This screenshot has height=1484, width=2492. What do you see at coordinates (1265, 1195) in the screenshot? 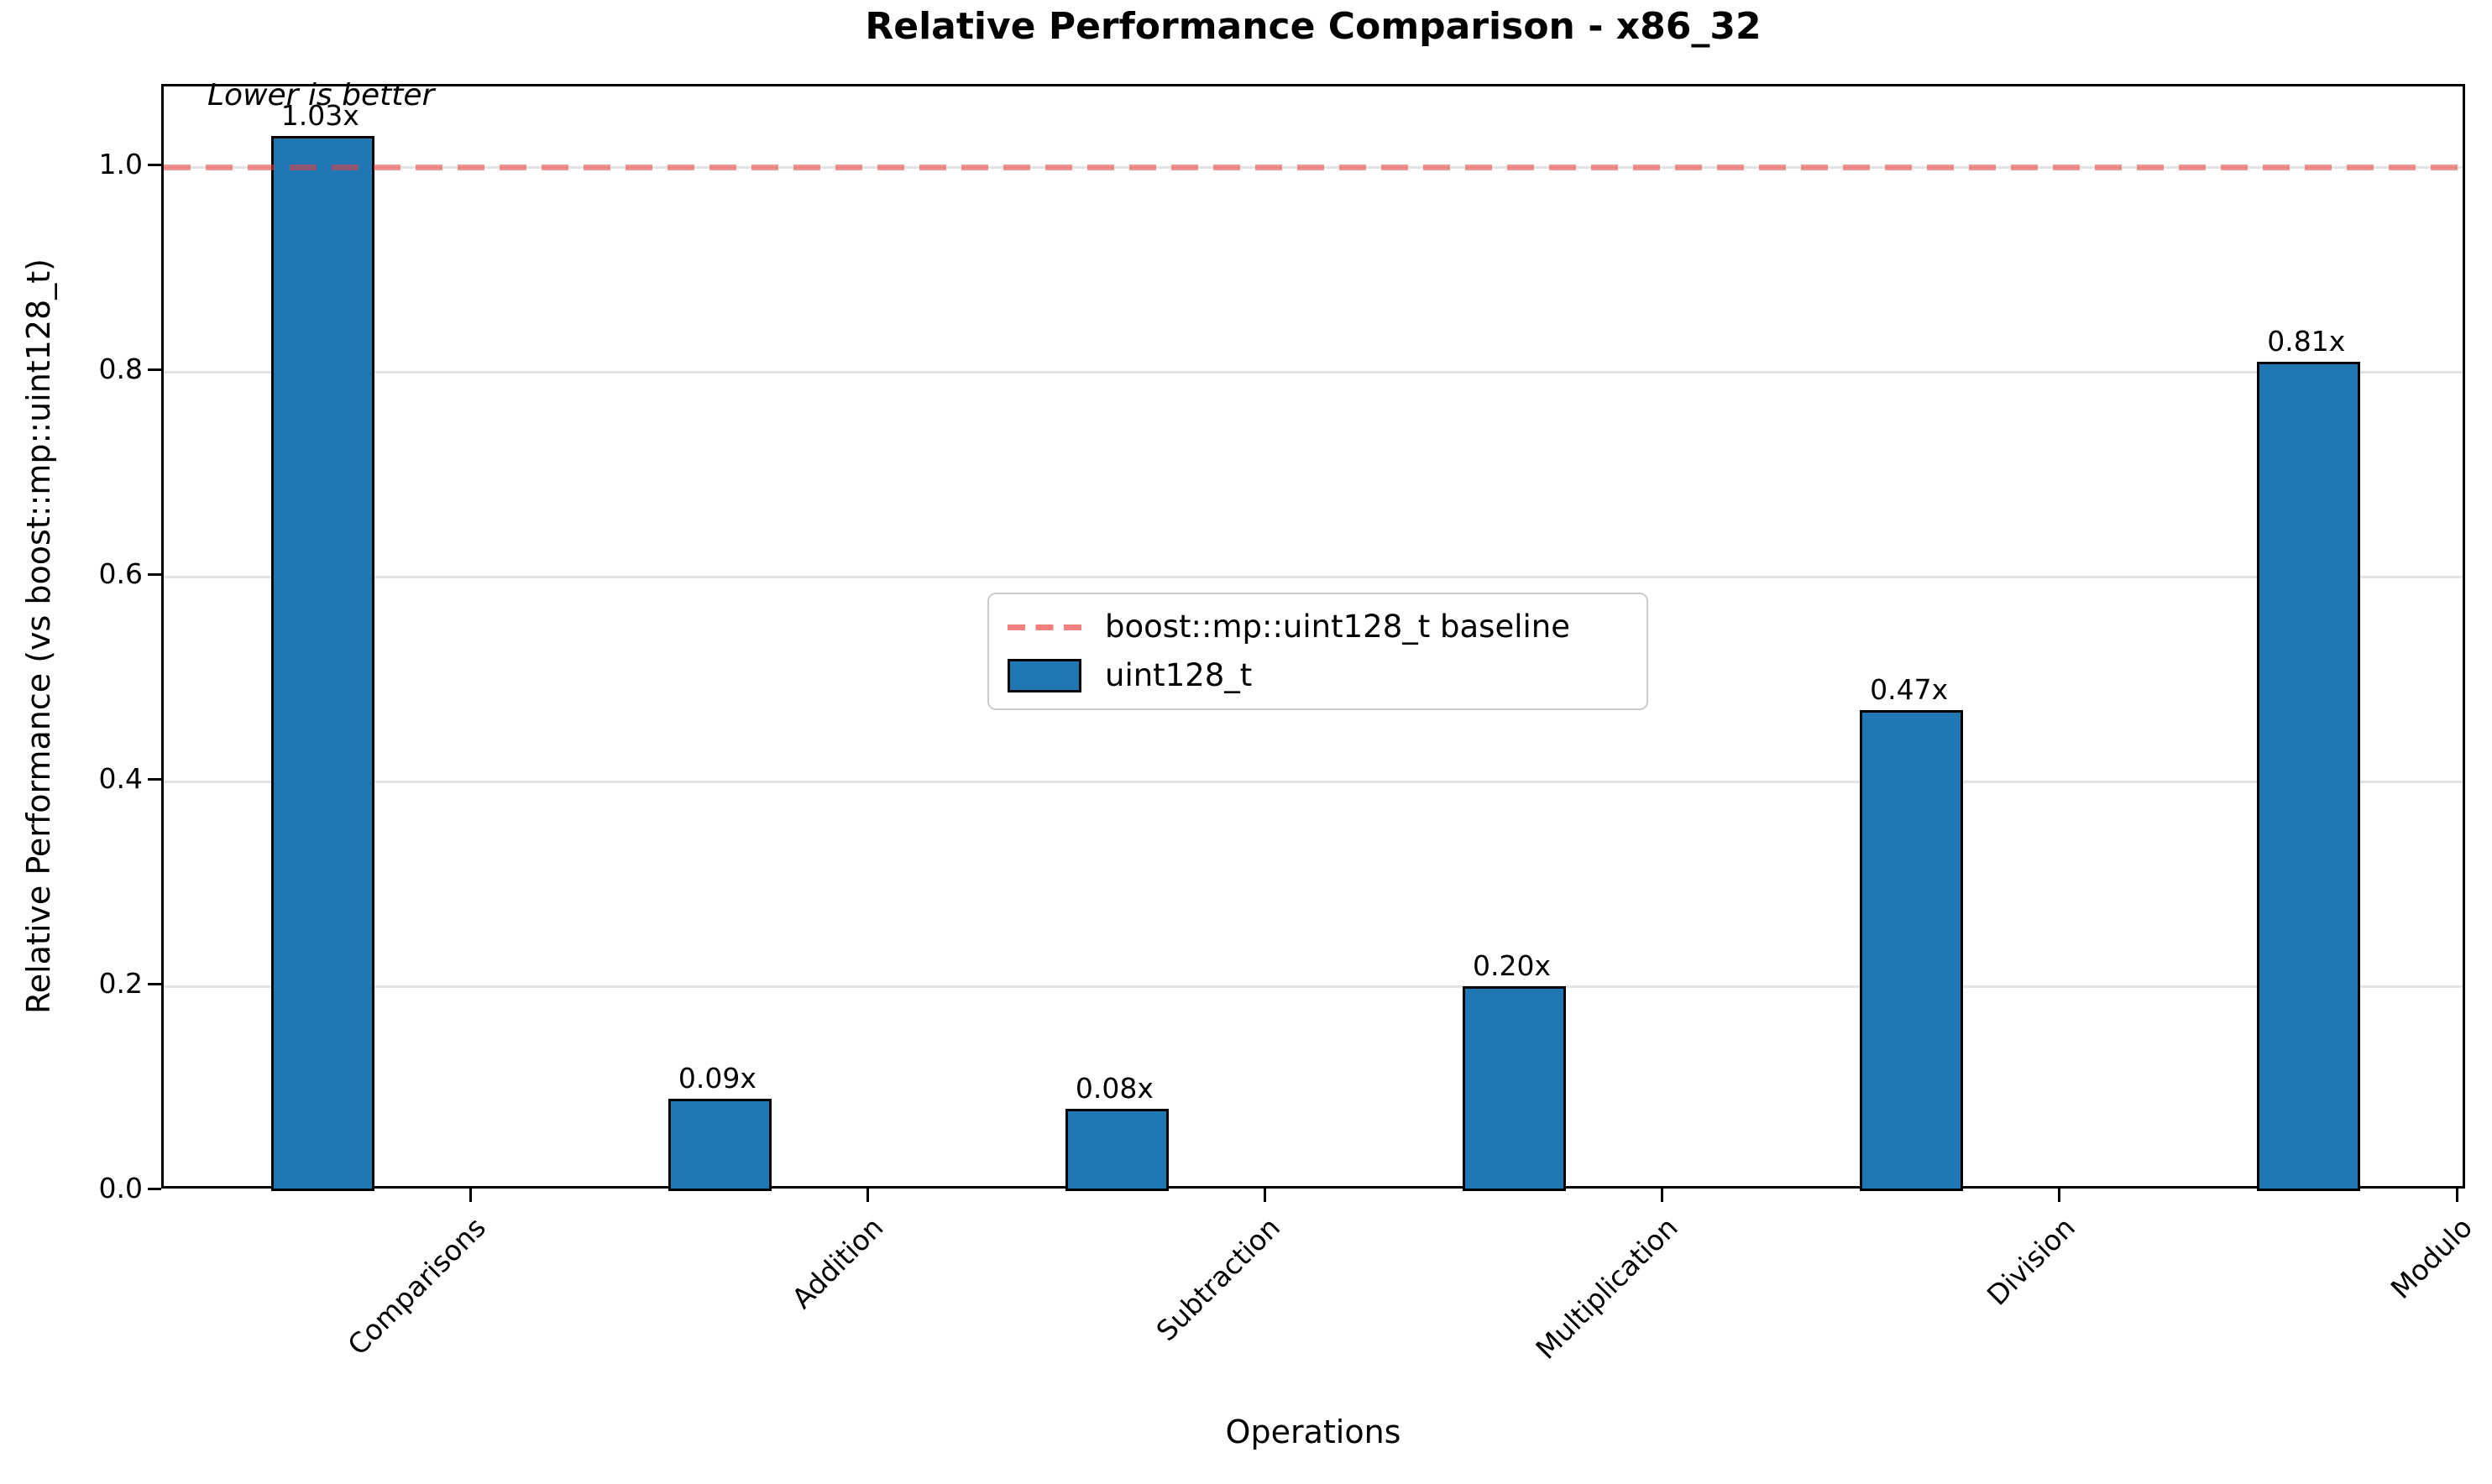
I see `xtick-mark-subtraction` at bounding box center [1265, 1195].